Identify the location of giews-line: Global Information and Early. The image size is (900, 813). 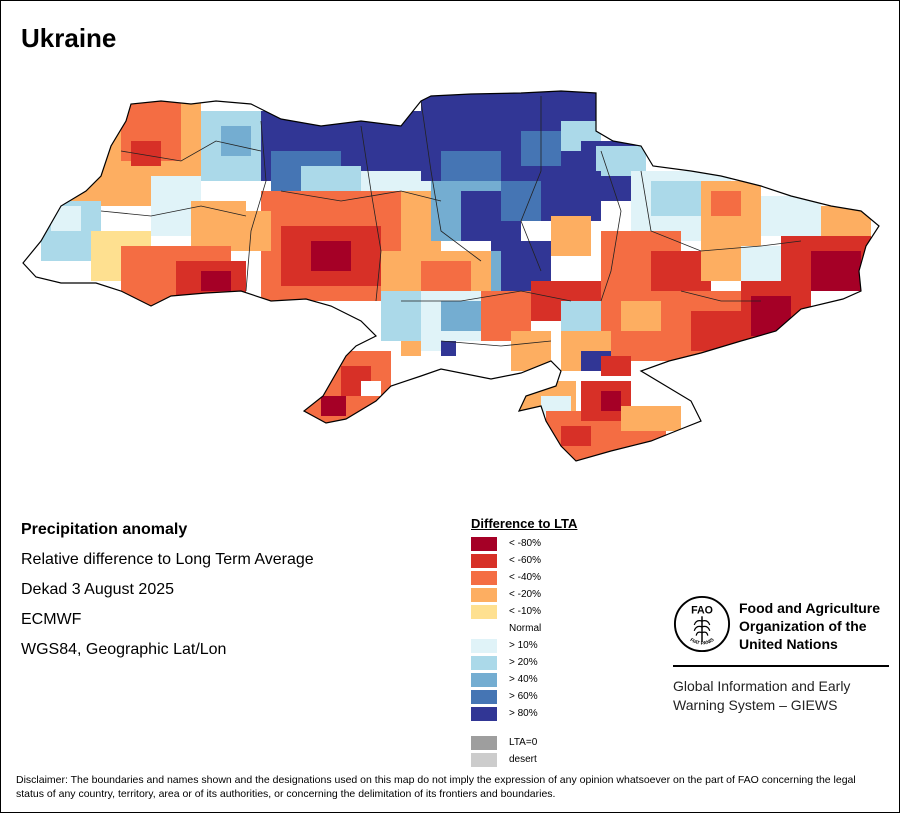
(762, 686).